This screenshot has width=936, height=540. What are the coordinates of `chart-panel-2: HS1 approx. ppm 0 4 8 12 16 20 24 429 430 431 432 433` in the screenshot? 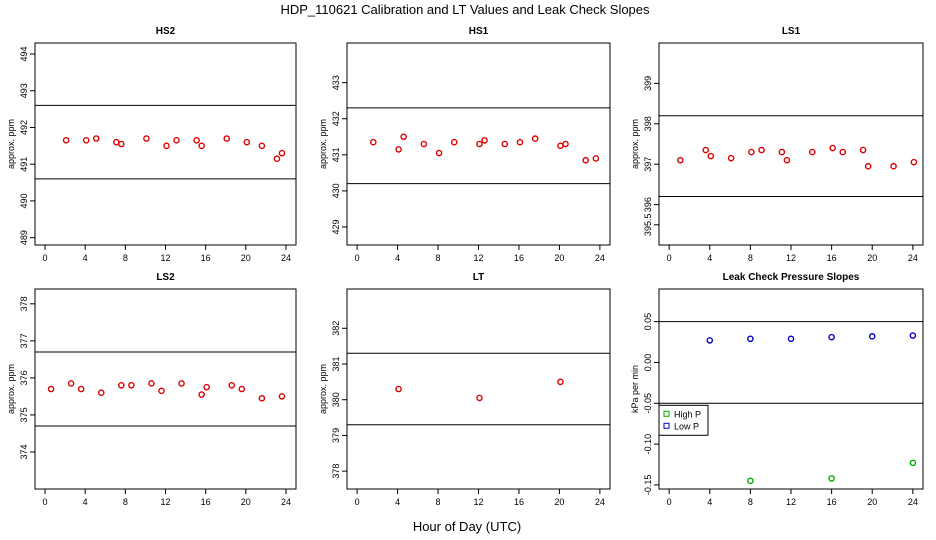 It's located at (464, 144).